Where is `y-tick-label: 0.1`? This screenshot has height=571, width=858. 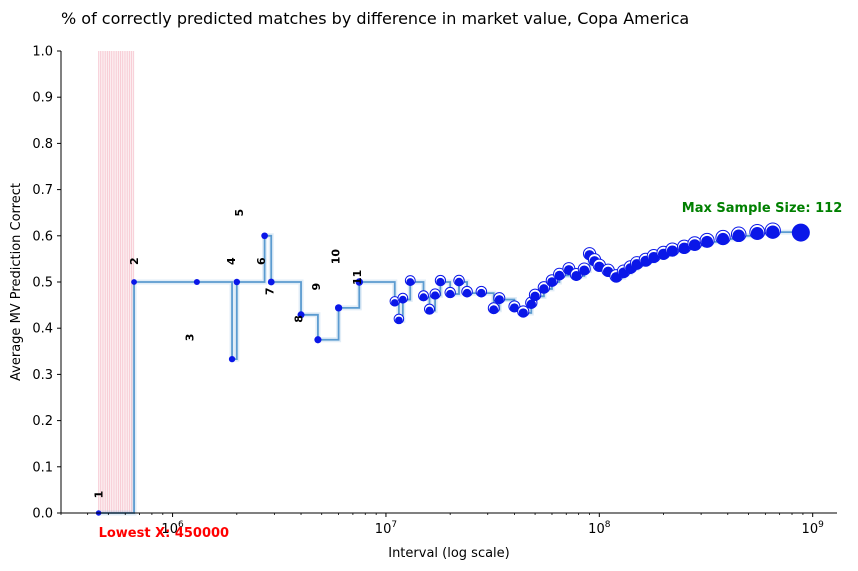 y-tick-label: 0.1 is located at coordinates (42, 467).